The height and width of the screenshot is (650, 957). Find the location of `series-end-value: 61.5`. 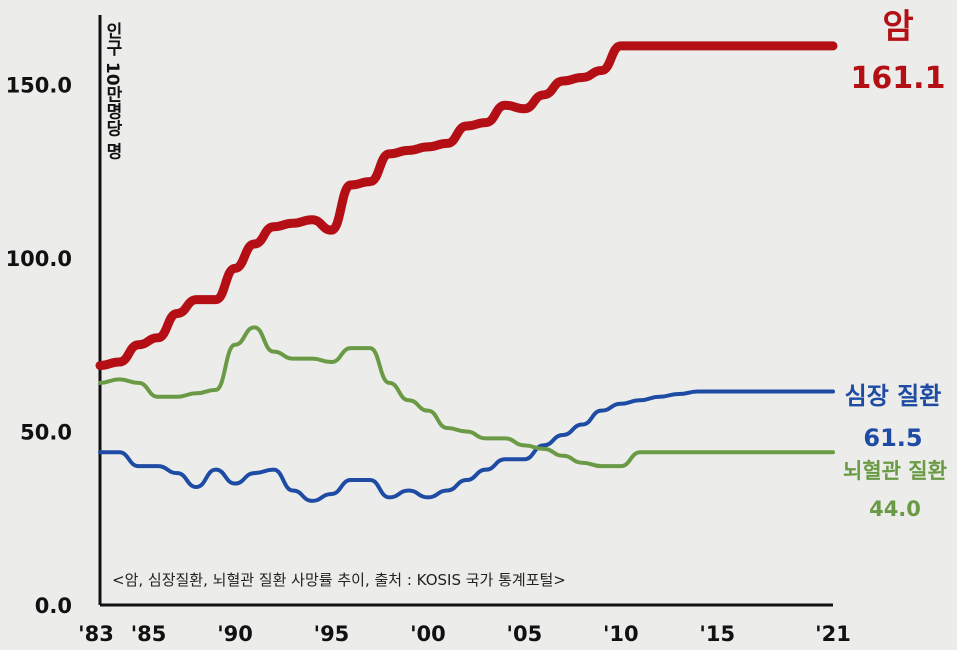

series-end-value: 61.5 is located at coordinates (892, 438).